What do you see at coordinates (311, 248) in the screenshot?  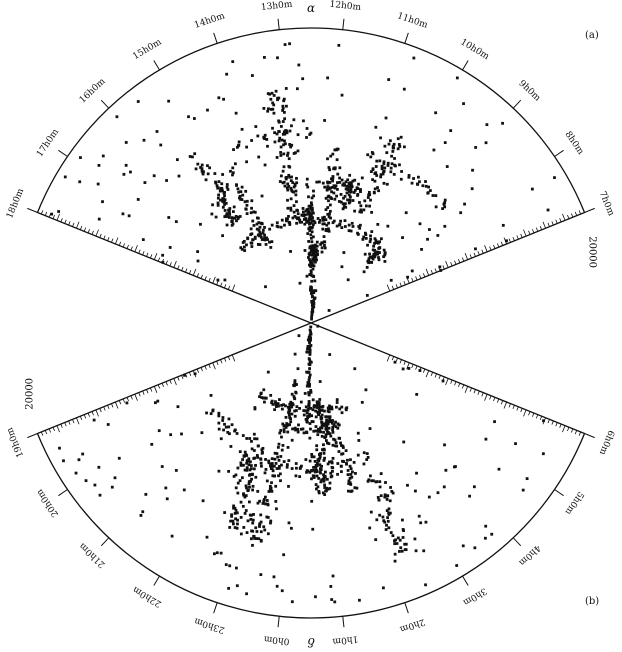 I see `wedge-a-radial-scale` at bounding box center [311, 248].